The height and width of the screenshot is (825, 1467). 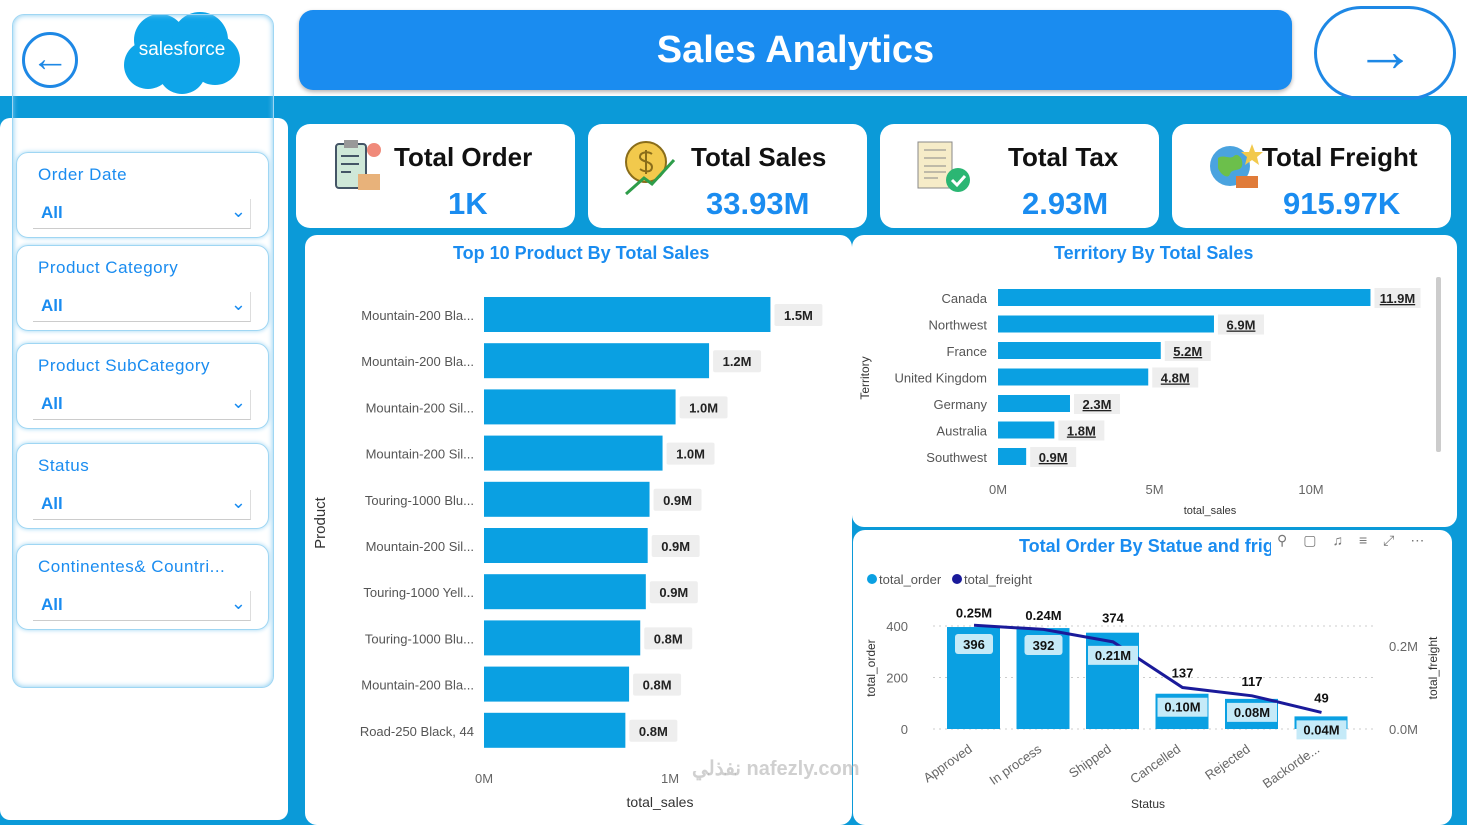 I want to click on data-label: 0.9M, so click(x=675, y=546).